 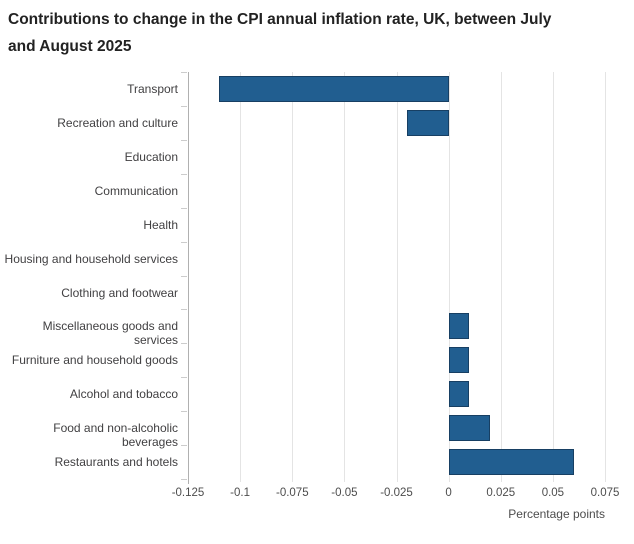 What do you see at coordinates (117, 122) in the screenshot?
I see `category-label: Recreation and culture` at bounding box center [117, 122].